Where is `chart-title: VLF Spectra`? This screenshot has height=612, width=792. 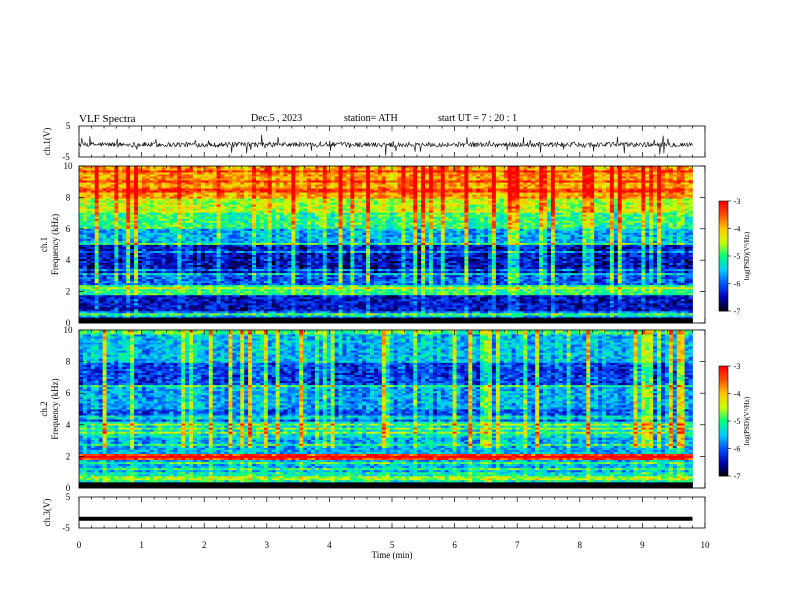 chart-title: VLF Spectra is located at coordinates (107, 119).